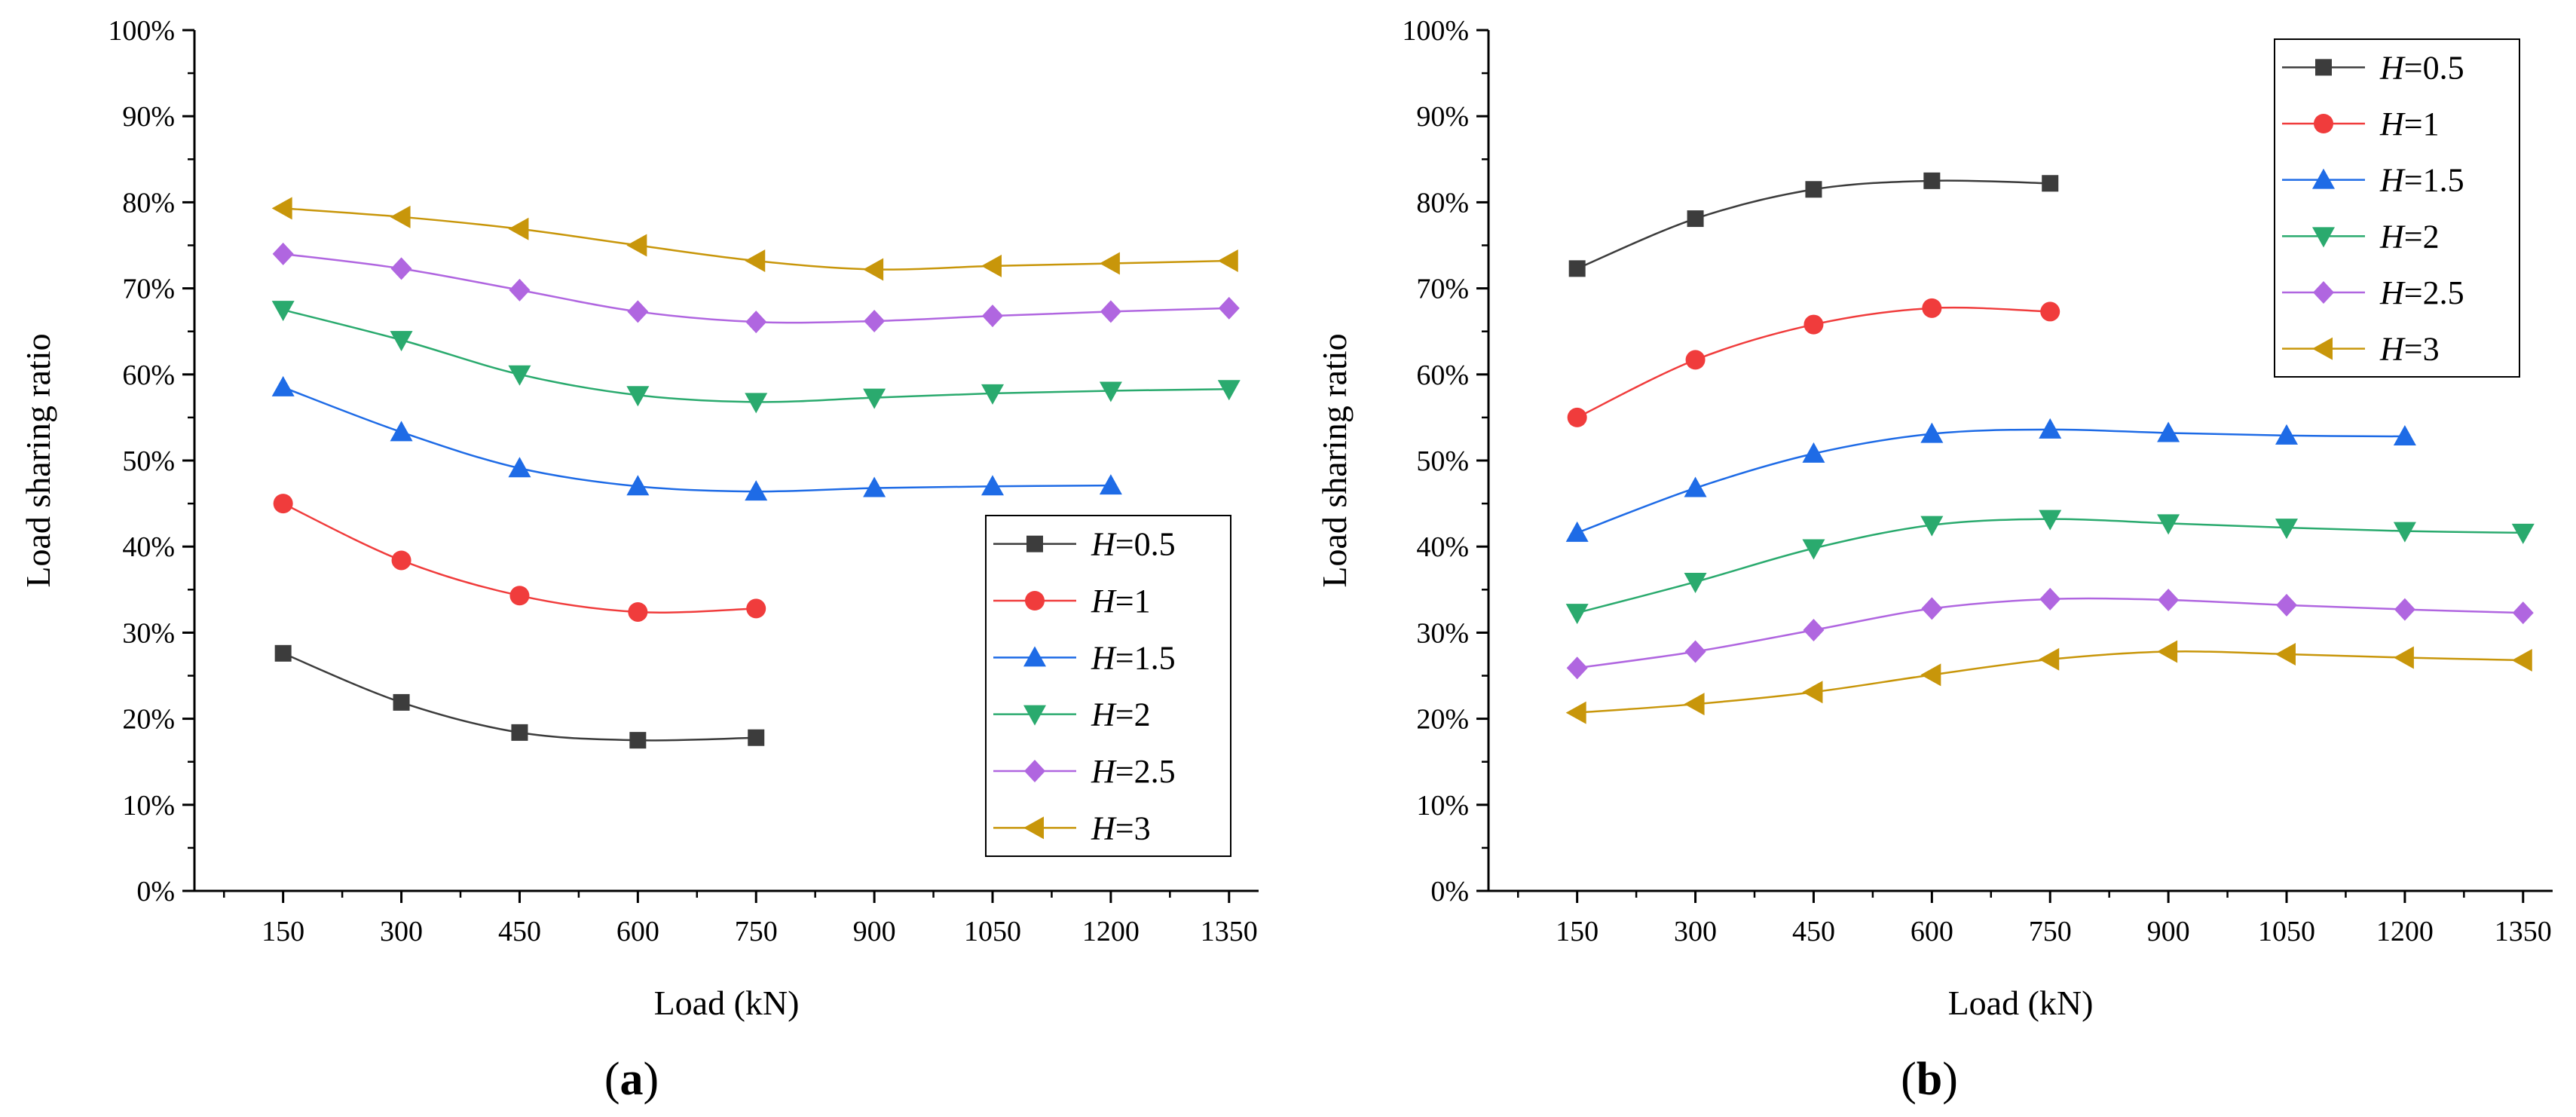 The image size is (2576, 1117). I want to click on x-tick-label: 300, so click(402, 931).